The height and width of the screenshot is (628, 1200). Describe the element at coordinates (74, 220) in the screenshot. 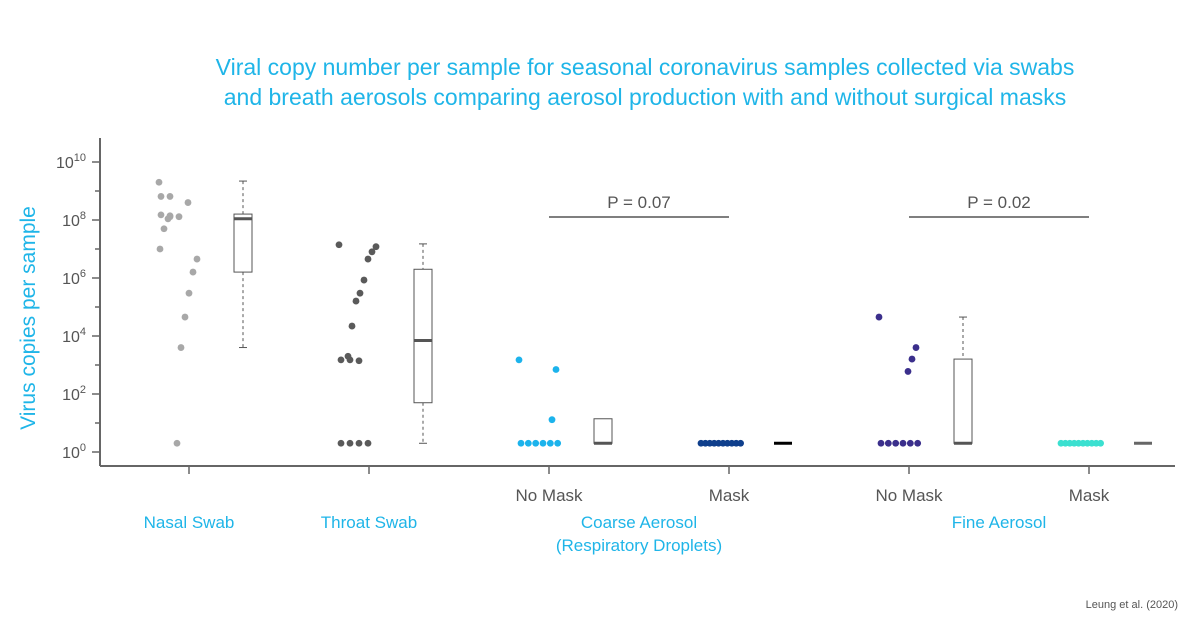

I see `y-tick-label: 10⁸` at that location.